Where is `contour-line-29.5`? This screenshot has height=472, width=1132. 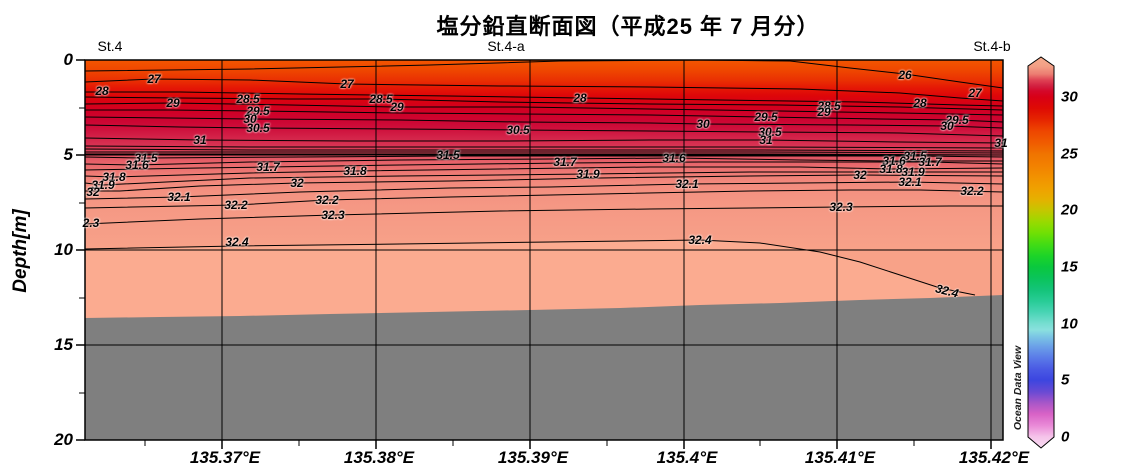 contour-line-29.5 is located at coordinates (544, 116).